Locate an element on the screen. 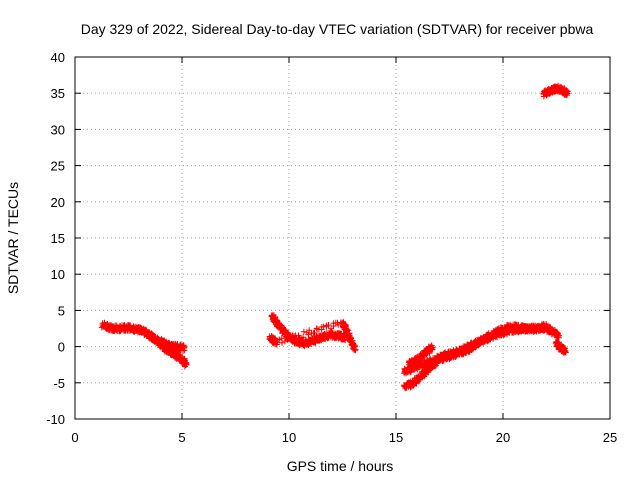 The height and width of the screenshot is (480, 640). x-tick-label: 15 is located at coordinates (396, 437).